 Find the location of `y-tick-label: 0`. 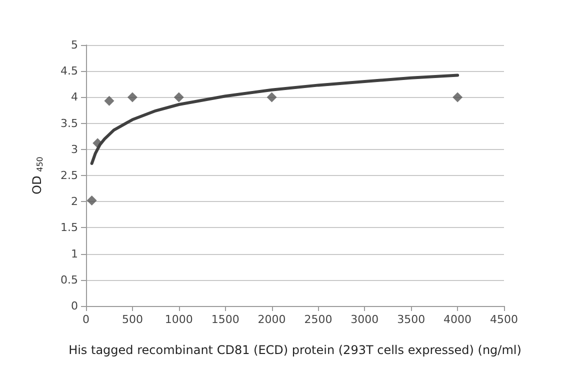

y-tick-label: 0 is located at coordinates (74, 306).